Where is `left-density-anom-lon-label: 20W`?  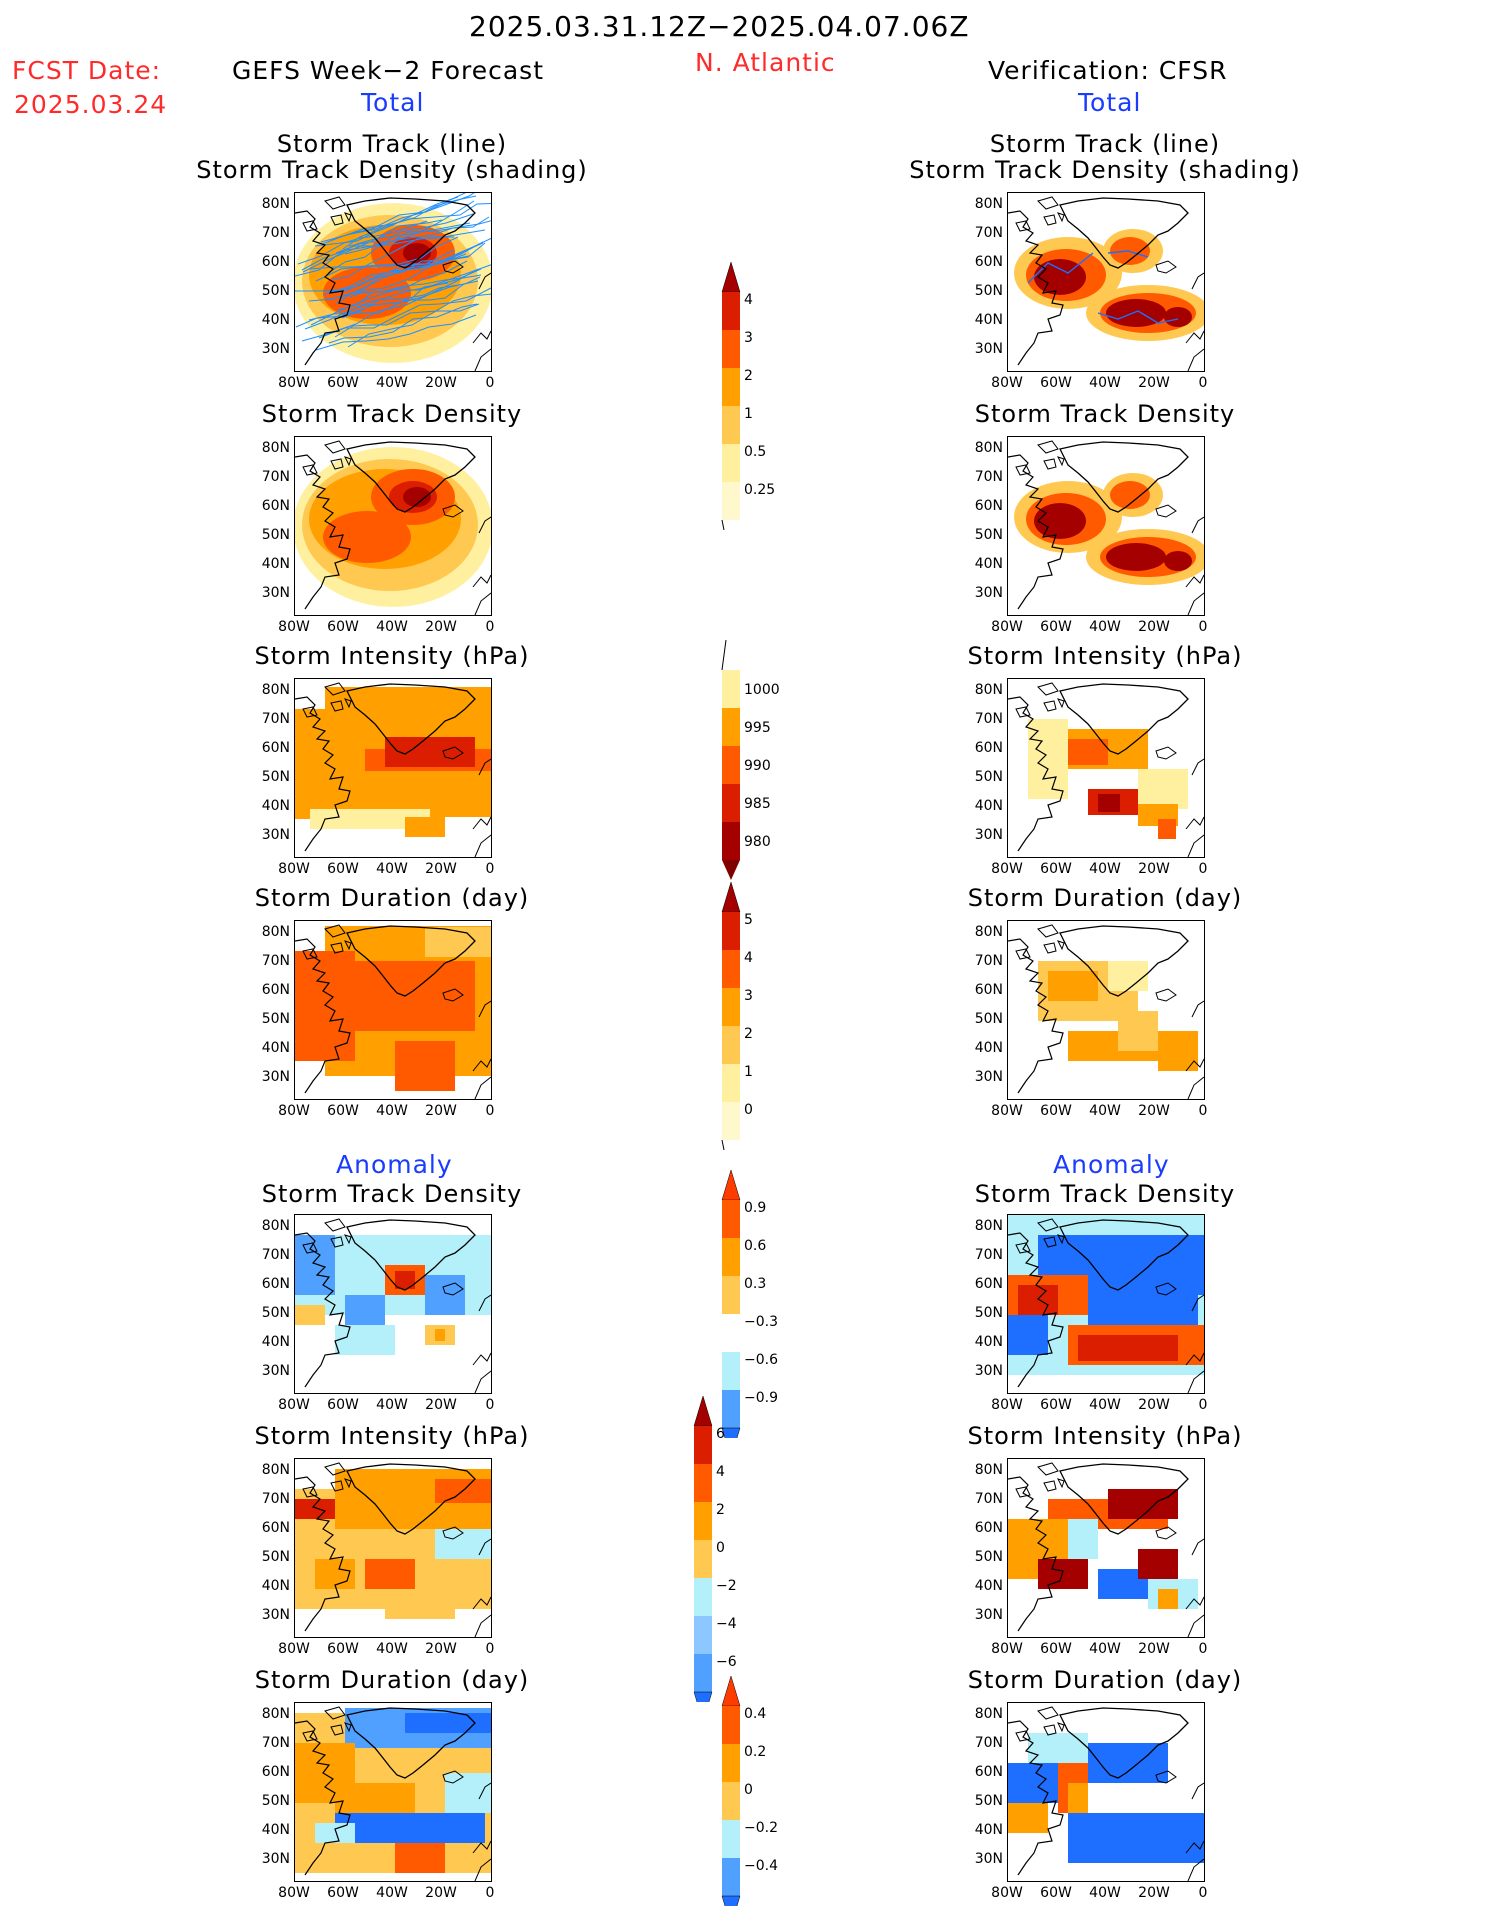 left-density-anom-lon-label: 20W is located at coordinates (441, 1405).